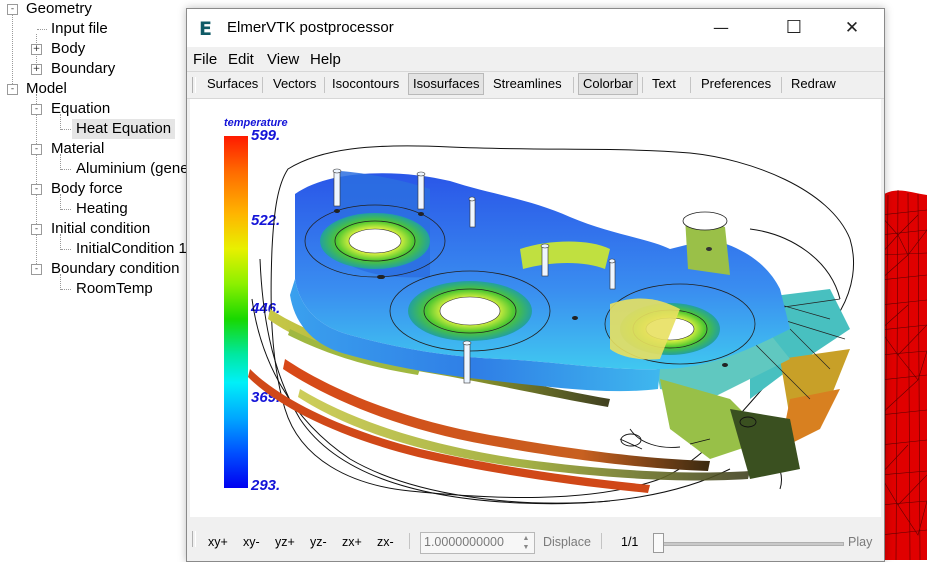 This screenshot has height=562, width=927. Describe the element at coordinates (608, 84) in the screenshot. I see `colorbar-button: Colorbar` at that location.